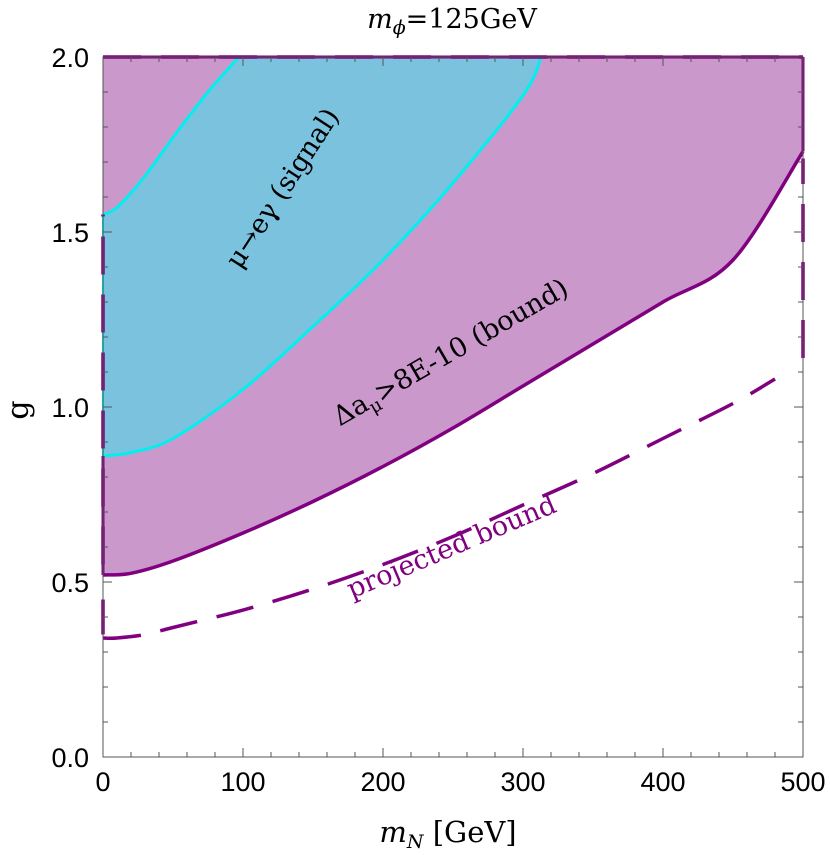 This screenshot has width=830, height=856. What do you see at coordinates (70, 758) in the screenshot?
I see `y-tick-label: 0.0` at bounding box center [70, 758].